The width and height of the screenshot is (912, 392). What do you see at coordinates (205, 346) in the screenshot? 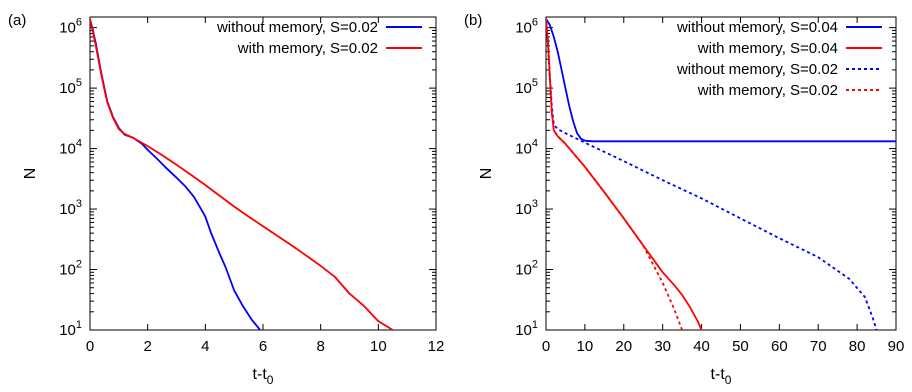
I see `x-tick-label: 4` at bounding box center [205, 346].